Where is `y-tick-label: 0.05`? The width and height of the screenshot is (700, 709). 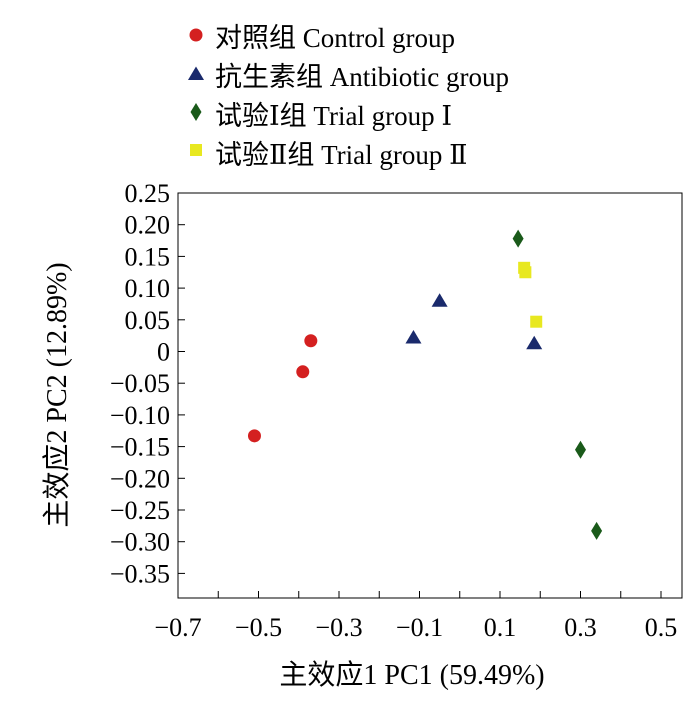
y-tick-label: 0.05 is located at coordinates (148, 320).